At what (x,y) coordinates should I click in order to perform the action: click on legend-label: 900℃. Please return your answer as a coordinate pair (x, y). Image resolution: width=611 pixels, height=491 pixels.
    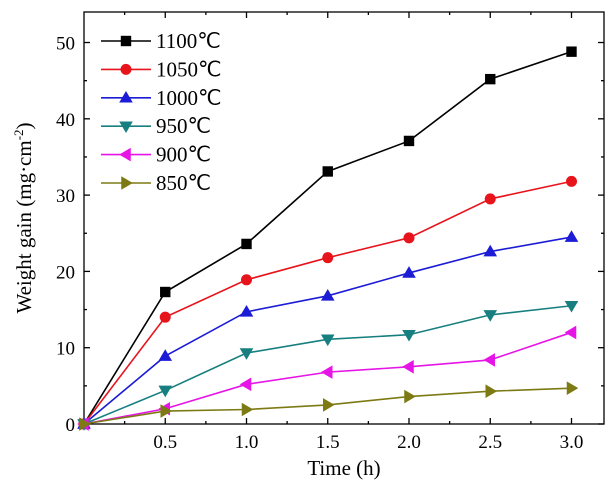
    Looking at the image, I should click on (183, 155).